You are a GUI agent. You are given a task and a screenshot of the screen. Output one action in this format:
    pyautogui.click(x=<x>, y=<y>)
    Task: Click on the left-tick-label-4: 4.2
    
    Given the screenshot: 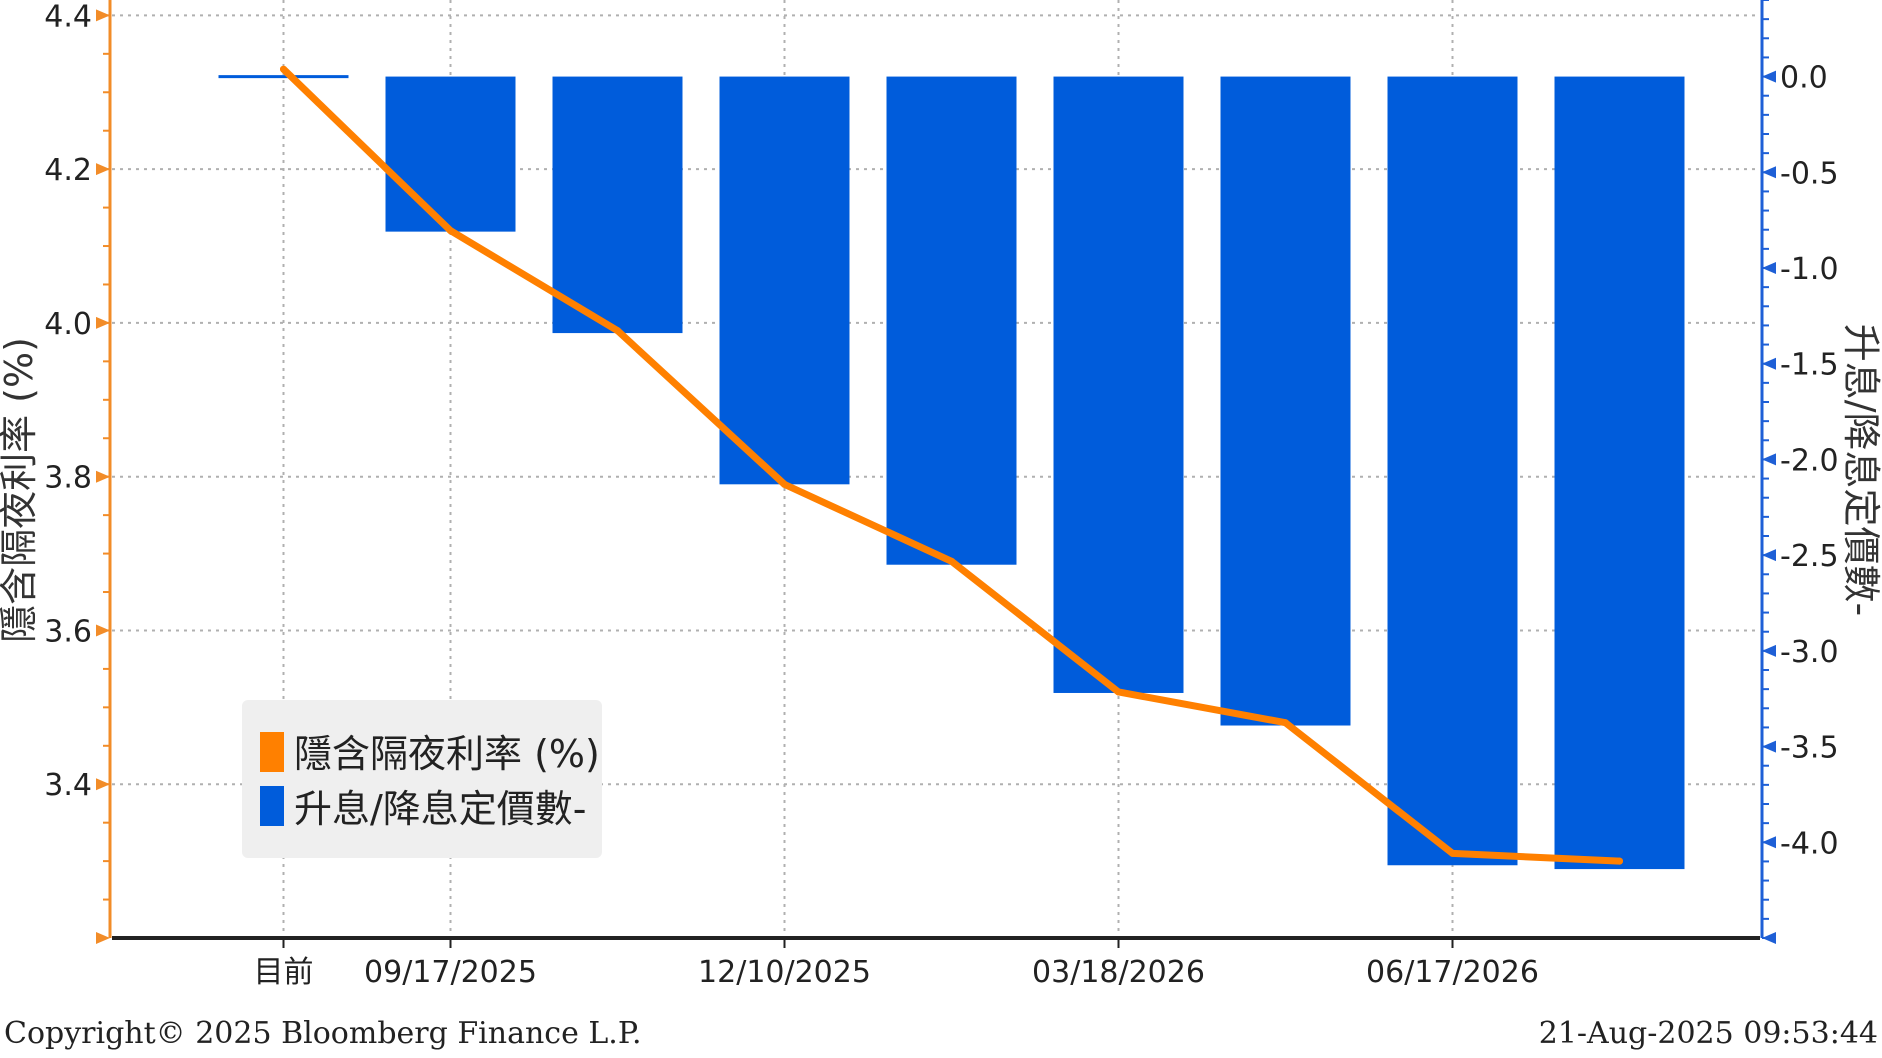 What is the action you would take?
    pyautogui.click(x=68, y=170)
    